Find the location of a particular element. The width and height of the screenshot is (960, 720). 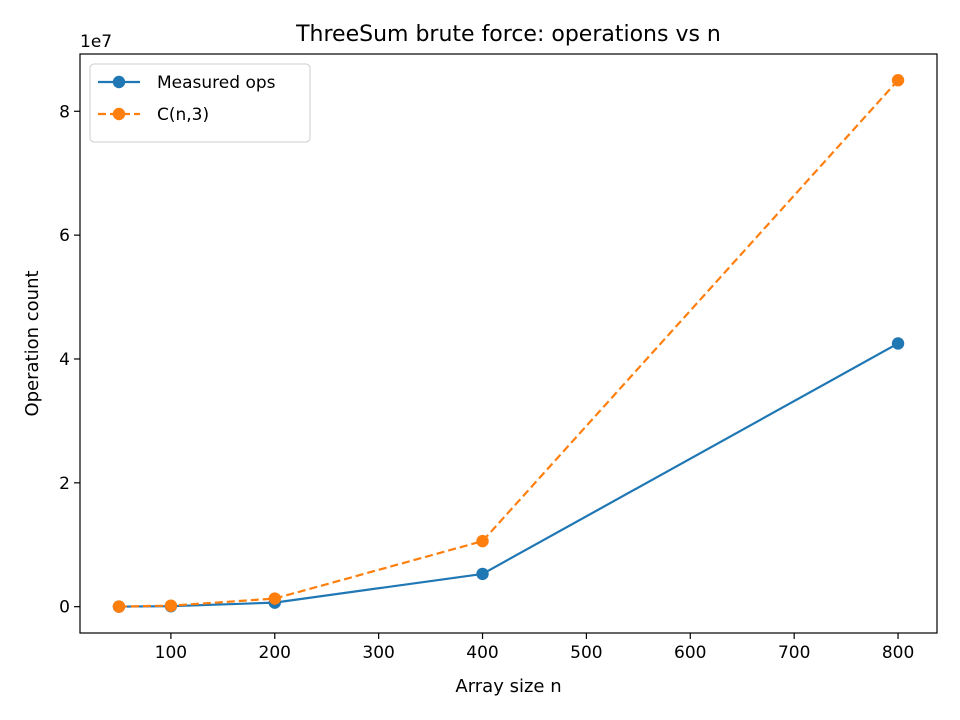

y-tick-label-2: 4 is located at coordinates (64, 360).